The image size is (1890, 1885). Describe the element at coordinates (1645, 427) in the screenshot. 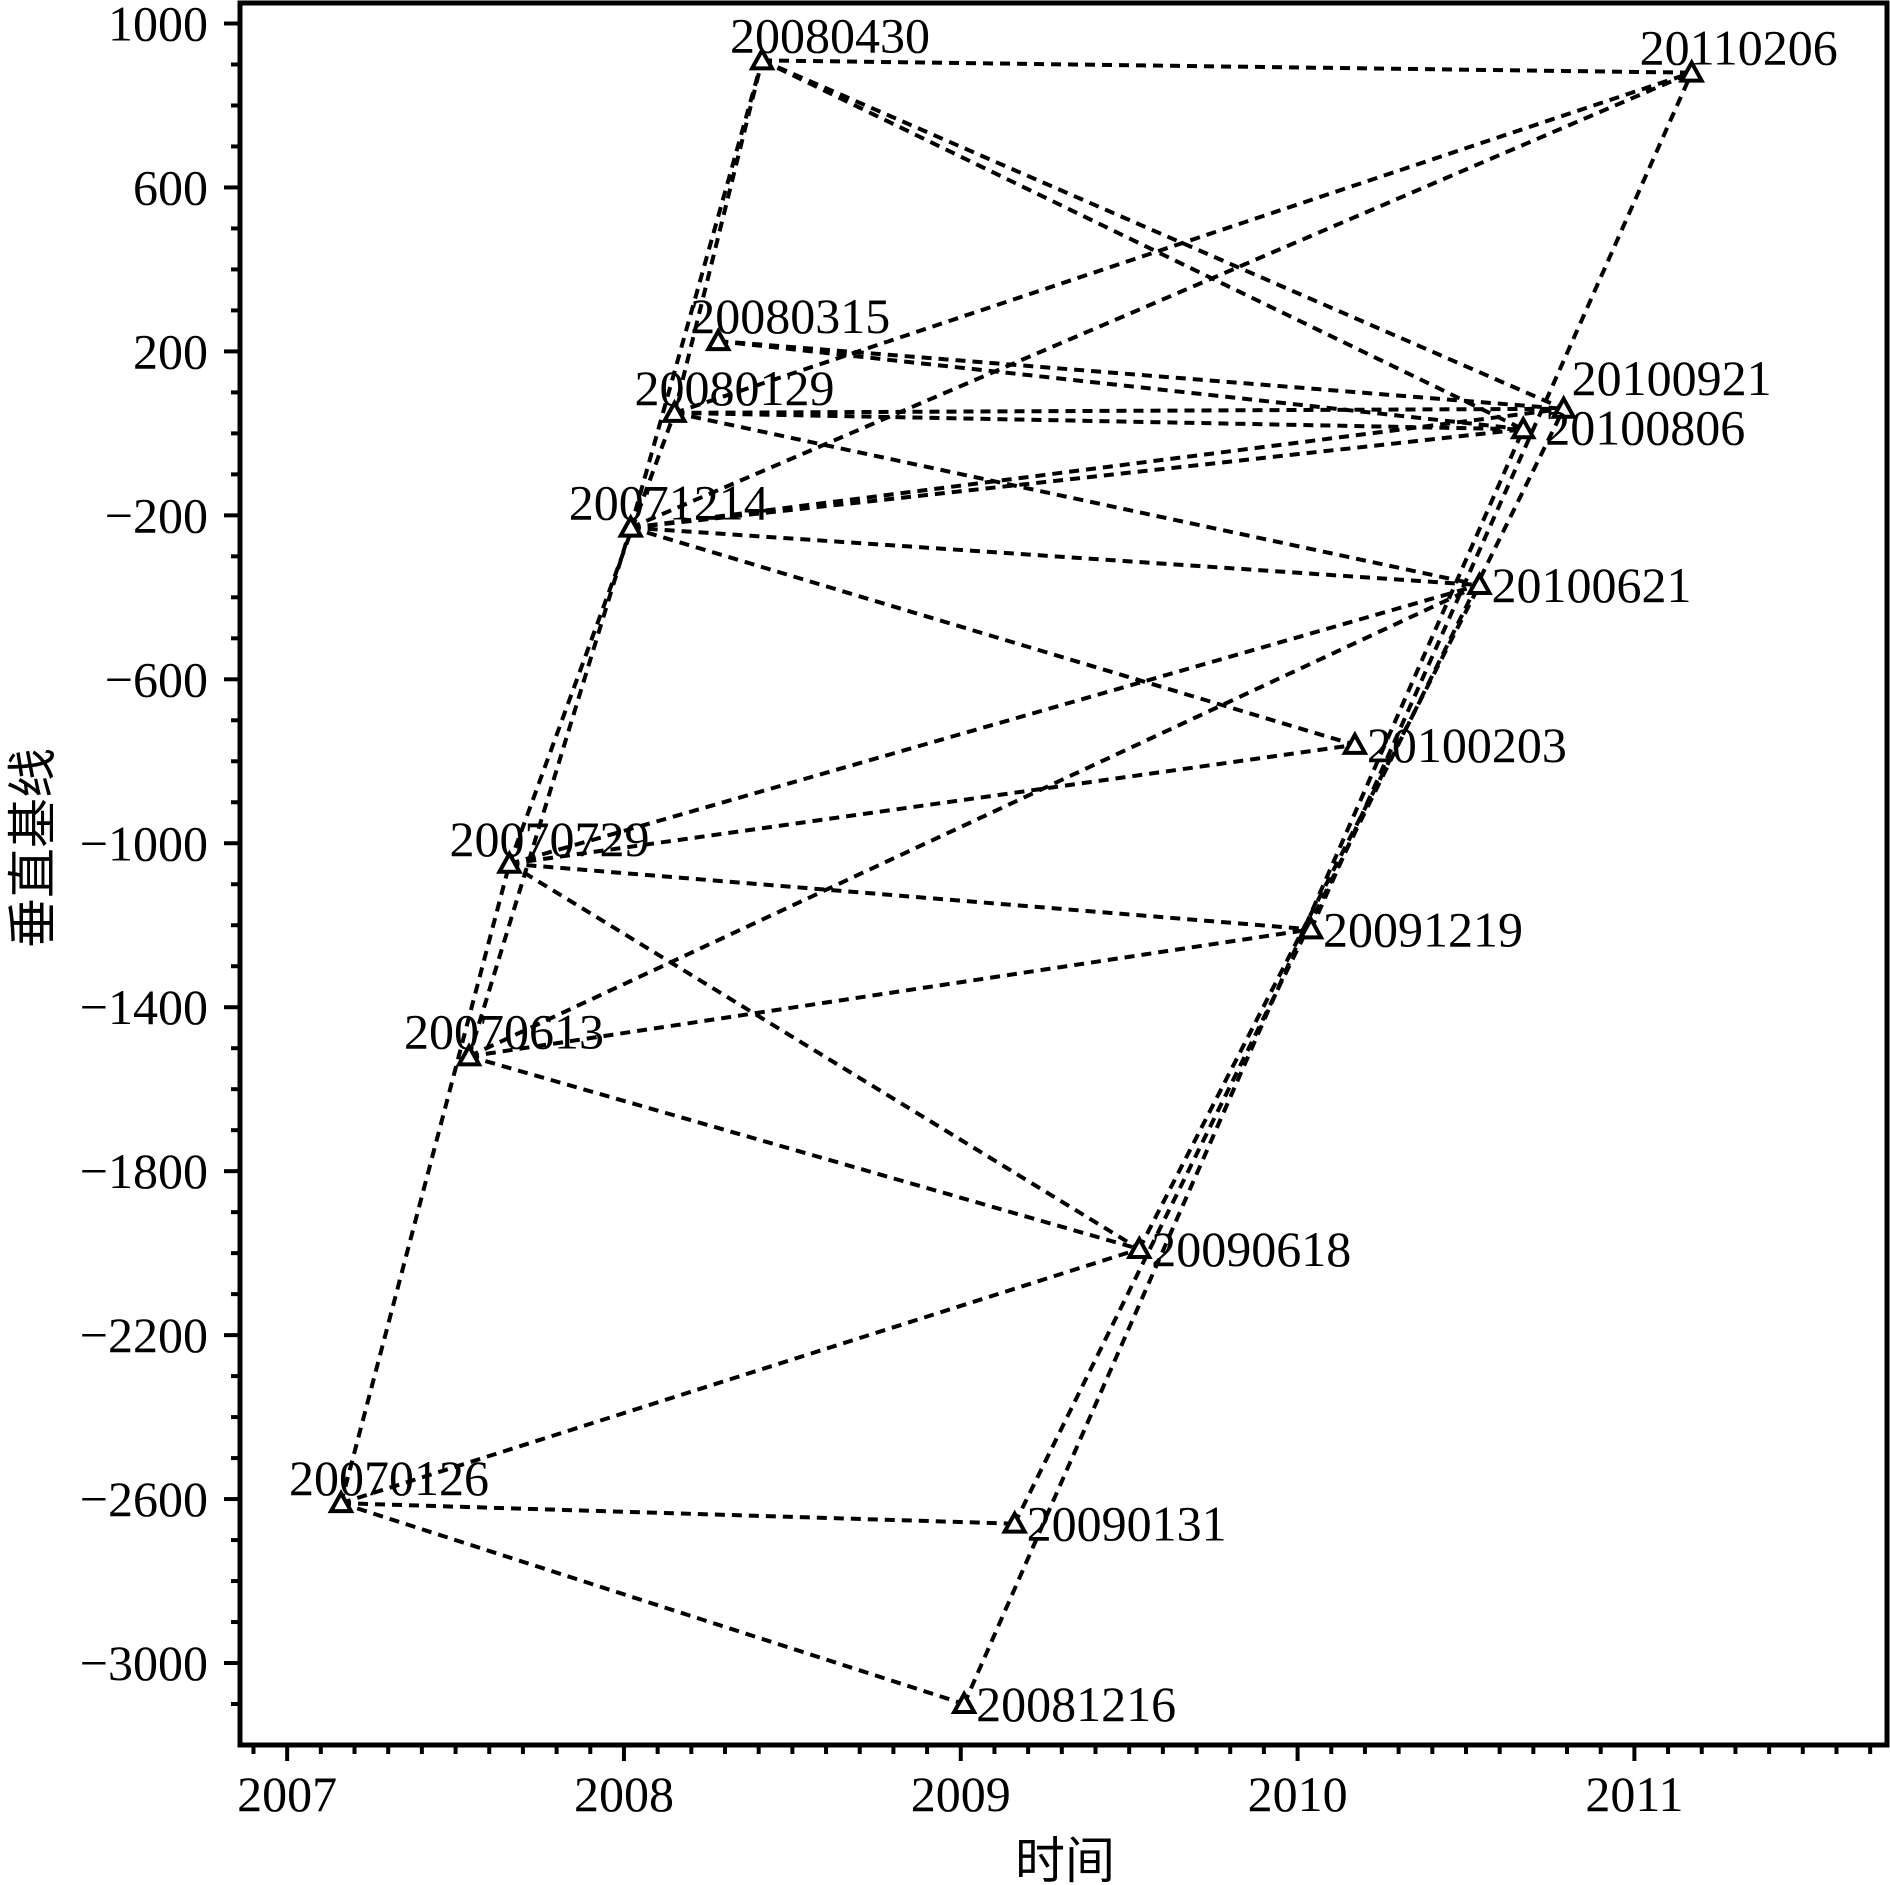

I see `node-label-20100806: 20100806` at that location.